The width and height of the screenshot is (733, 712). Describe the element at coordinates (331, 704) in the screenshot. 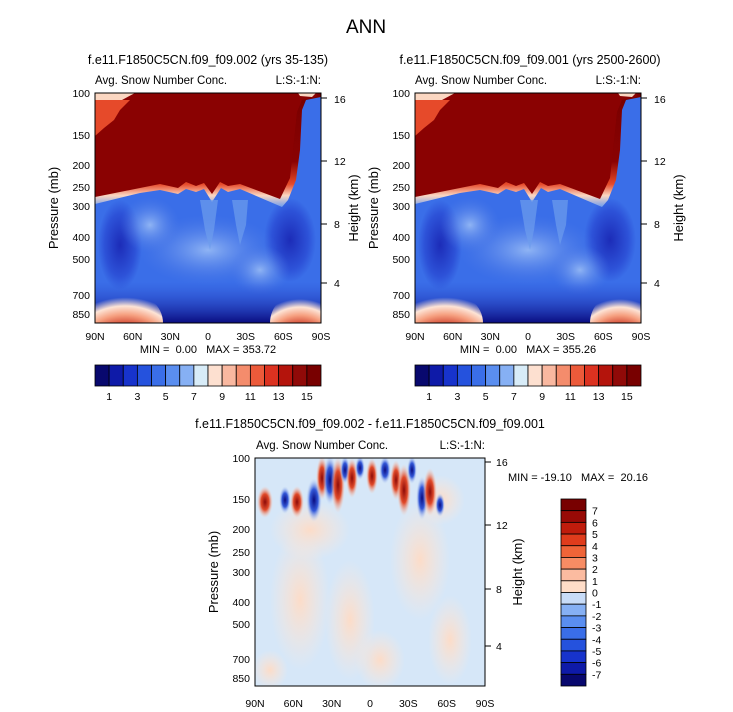

I see `panel-c-xtick: 30N` at that location.